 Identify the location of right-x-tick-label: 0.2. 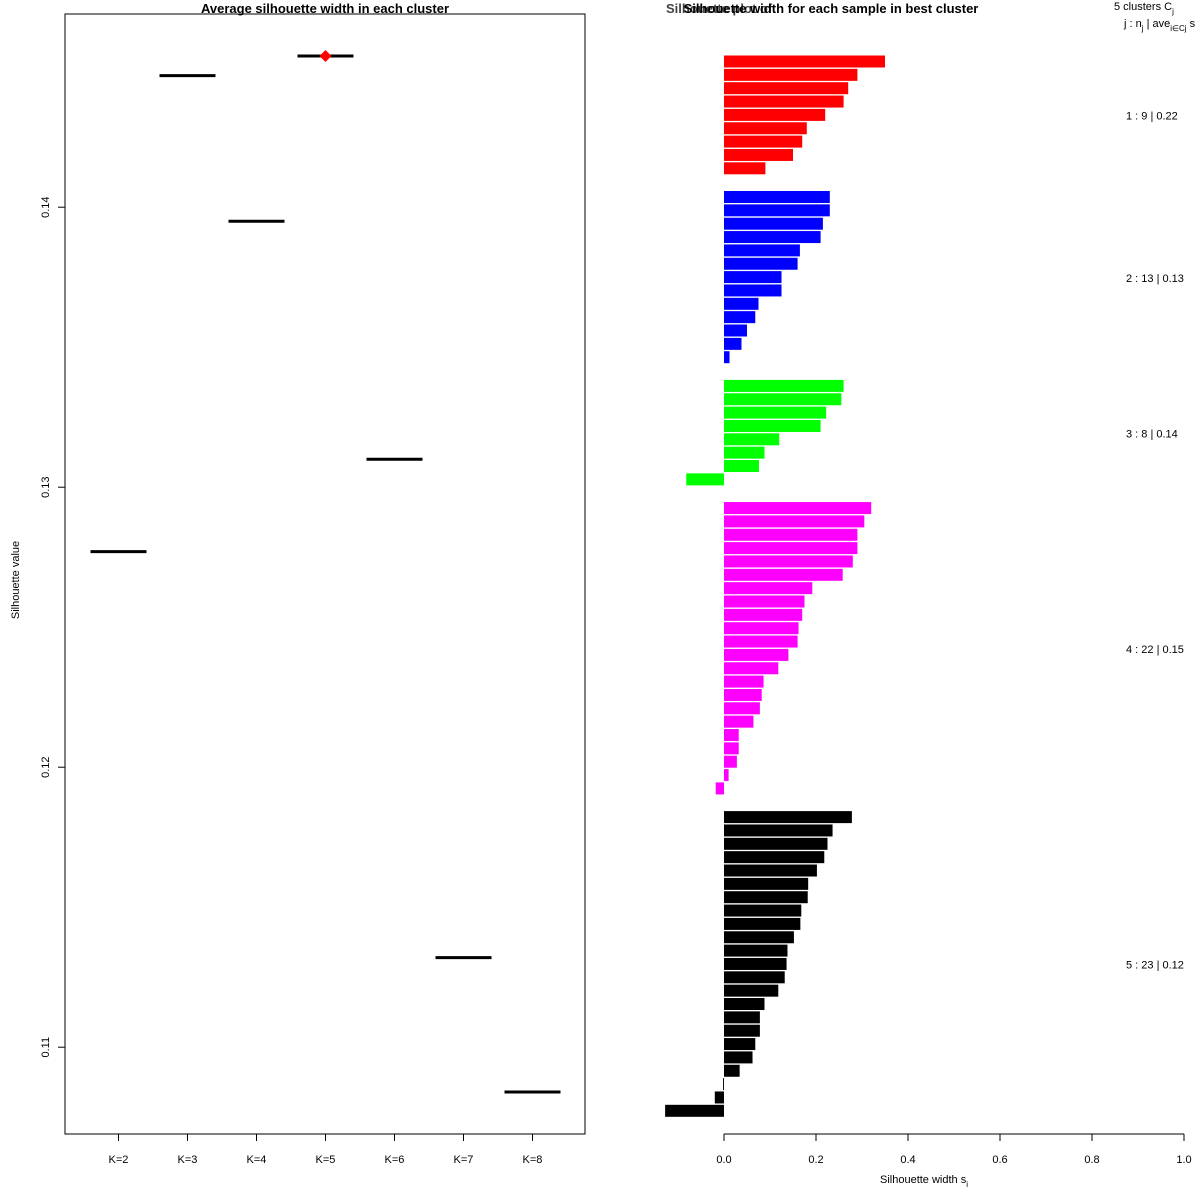
(815, 1160).